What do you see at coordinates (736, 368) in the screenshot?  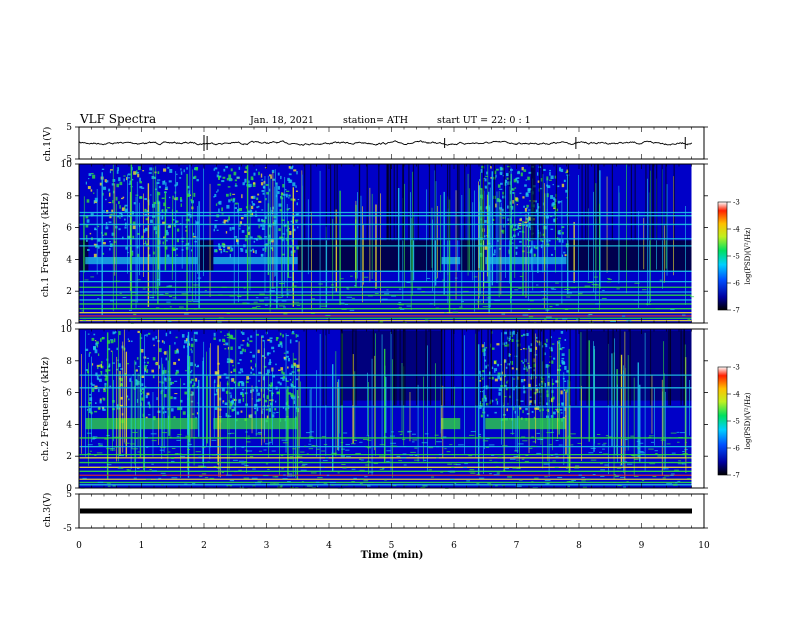 I see `colorbar-tick-label: -3` at bounding box center [736, 368].